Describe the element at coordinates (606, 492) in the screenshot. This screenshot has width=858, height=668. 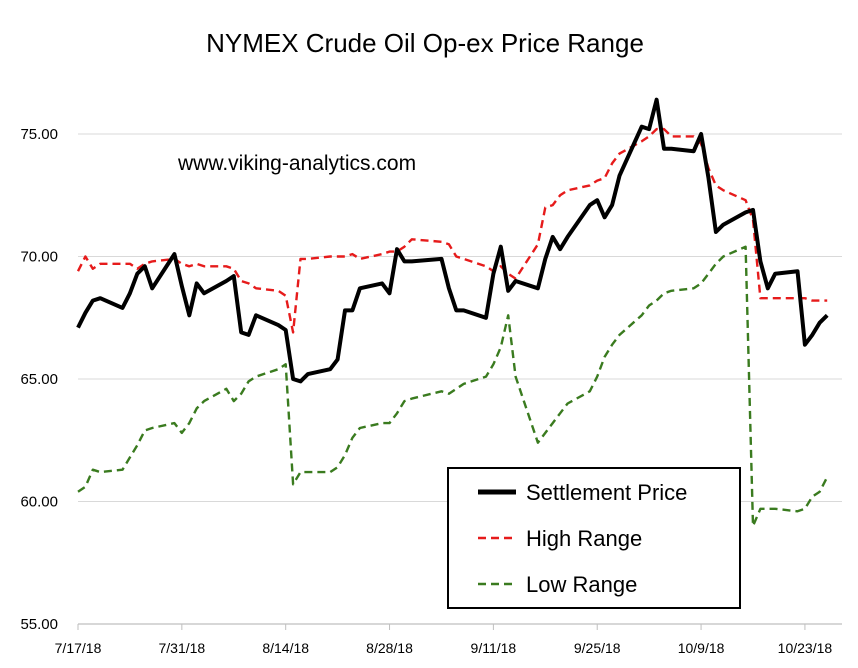
I see `legend-label-settlement-price: Settlement Price` at that location.